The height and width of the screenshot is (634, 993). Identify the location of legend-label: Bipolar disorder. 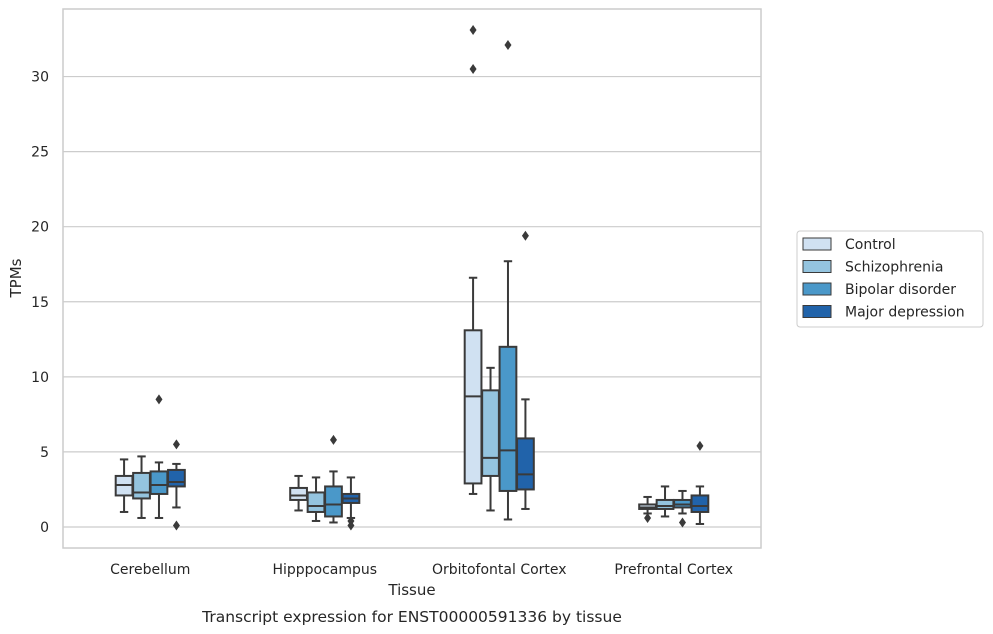
(900, 290).